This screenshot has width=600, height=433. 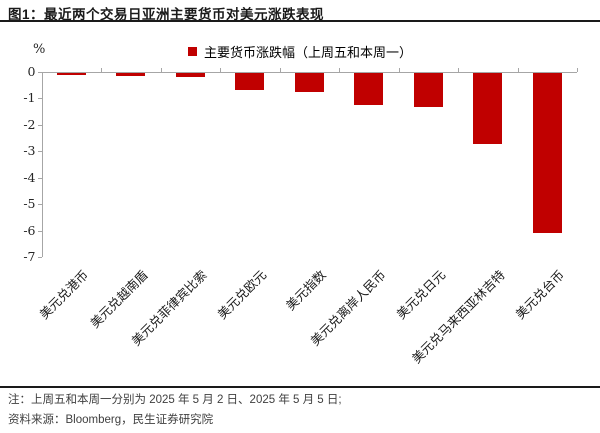 What do you see at coordinates (111, 420) in the screenshot?
I see `figure-source: 资料来源：Bloomberg，民生证券研究院` at bounding box center [111, 420].